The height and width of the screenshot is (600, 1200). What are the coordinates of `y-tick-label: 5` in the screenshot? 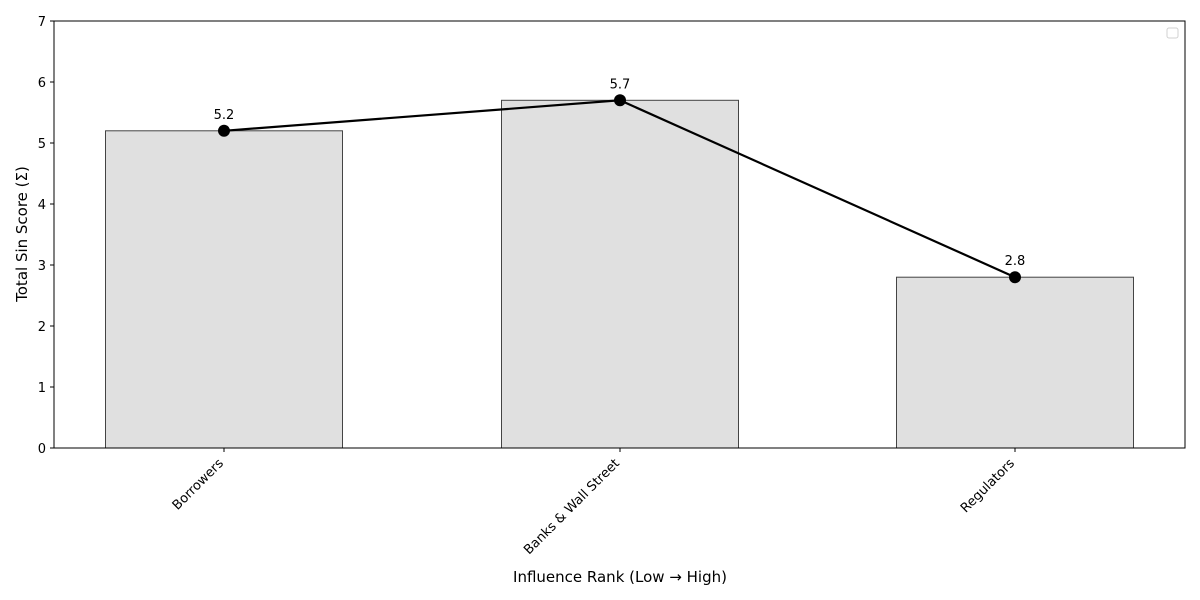 It's located at (42, 144).